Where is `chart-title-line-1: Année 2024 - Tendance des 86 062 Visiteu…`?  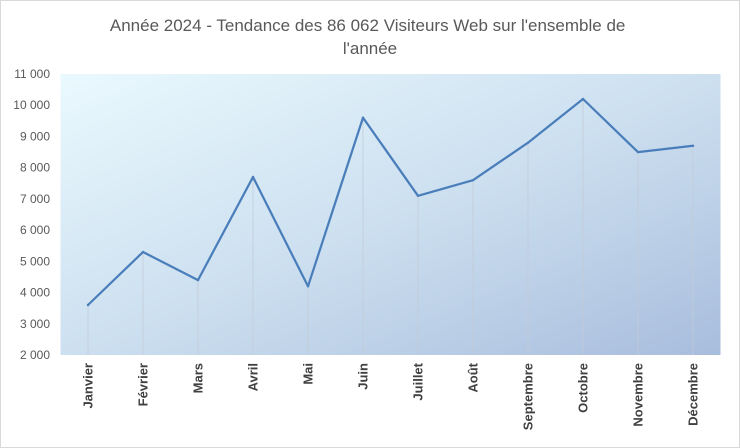
chart-title-line-1: Année 2024 - Tendance des 86 062 Visiteu… is located at coordinates (367, 25).